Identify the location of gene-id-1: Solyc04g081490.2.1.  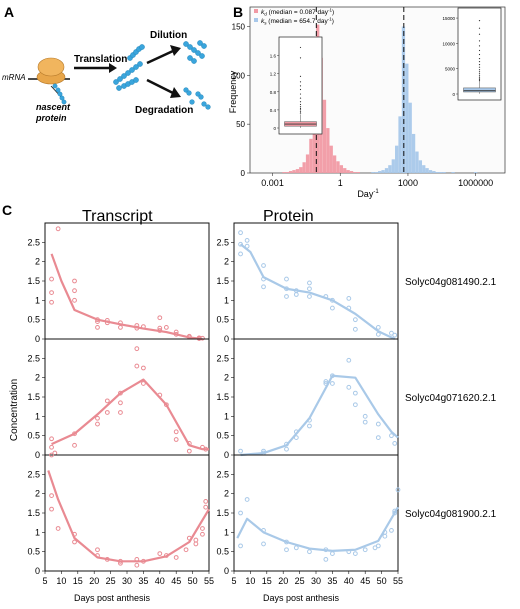
(451, 282).